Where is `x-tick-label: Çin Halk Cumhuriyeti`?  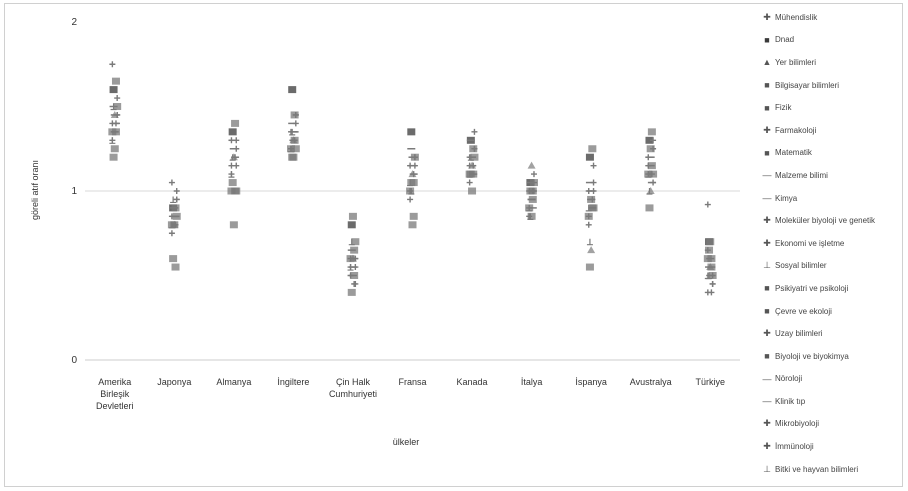
x-tick-label: Çin Halk Cumhuriyeti is located at coordinates (353, 388).